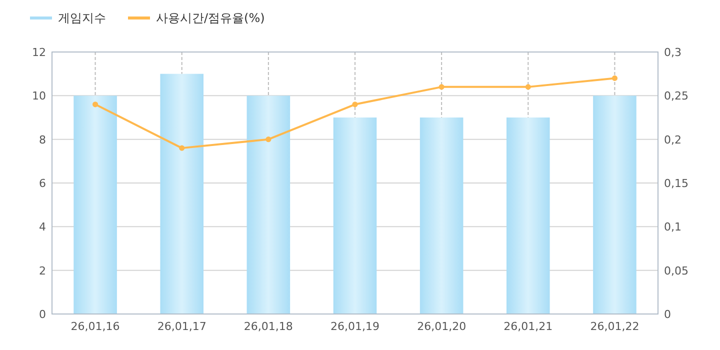 The height and width of the screenshot is (350, 720). Describe the element at coordinates (39, 52) in the screenshot. I see `y-tick-label: 12` at that location.